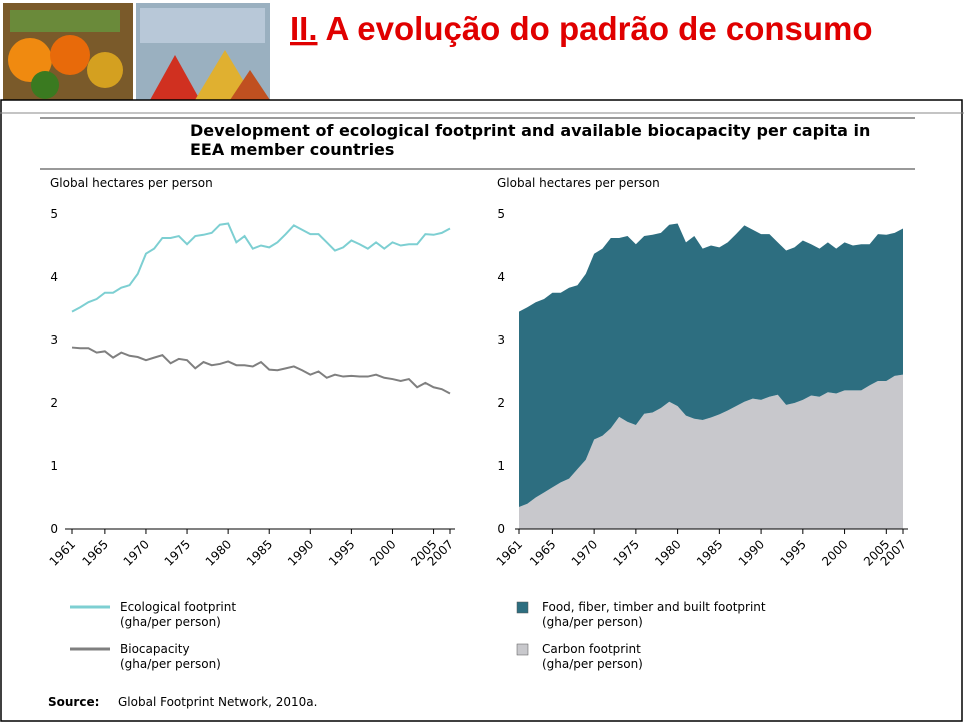 The width and height of the screenshot is (964, 722). I want to click on legend-label: Biocapacity (gha/per person), so click(170, 656).